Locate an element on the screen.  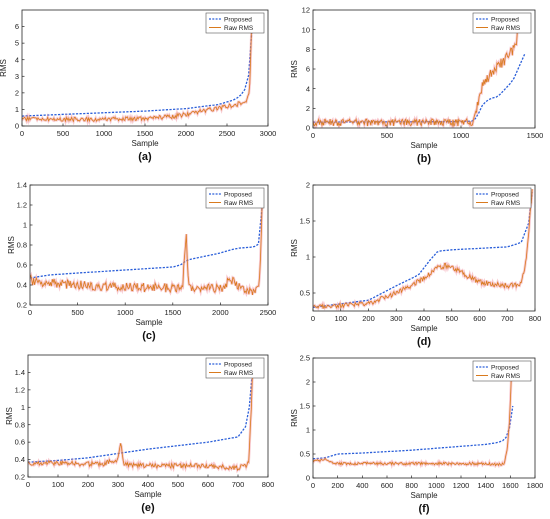
x-tick-label: 300 is located at coordinates (118, 484).